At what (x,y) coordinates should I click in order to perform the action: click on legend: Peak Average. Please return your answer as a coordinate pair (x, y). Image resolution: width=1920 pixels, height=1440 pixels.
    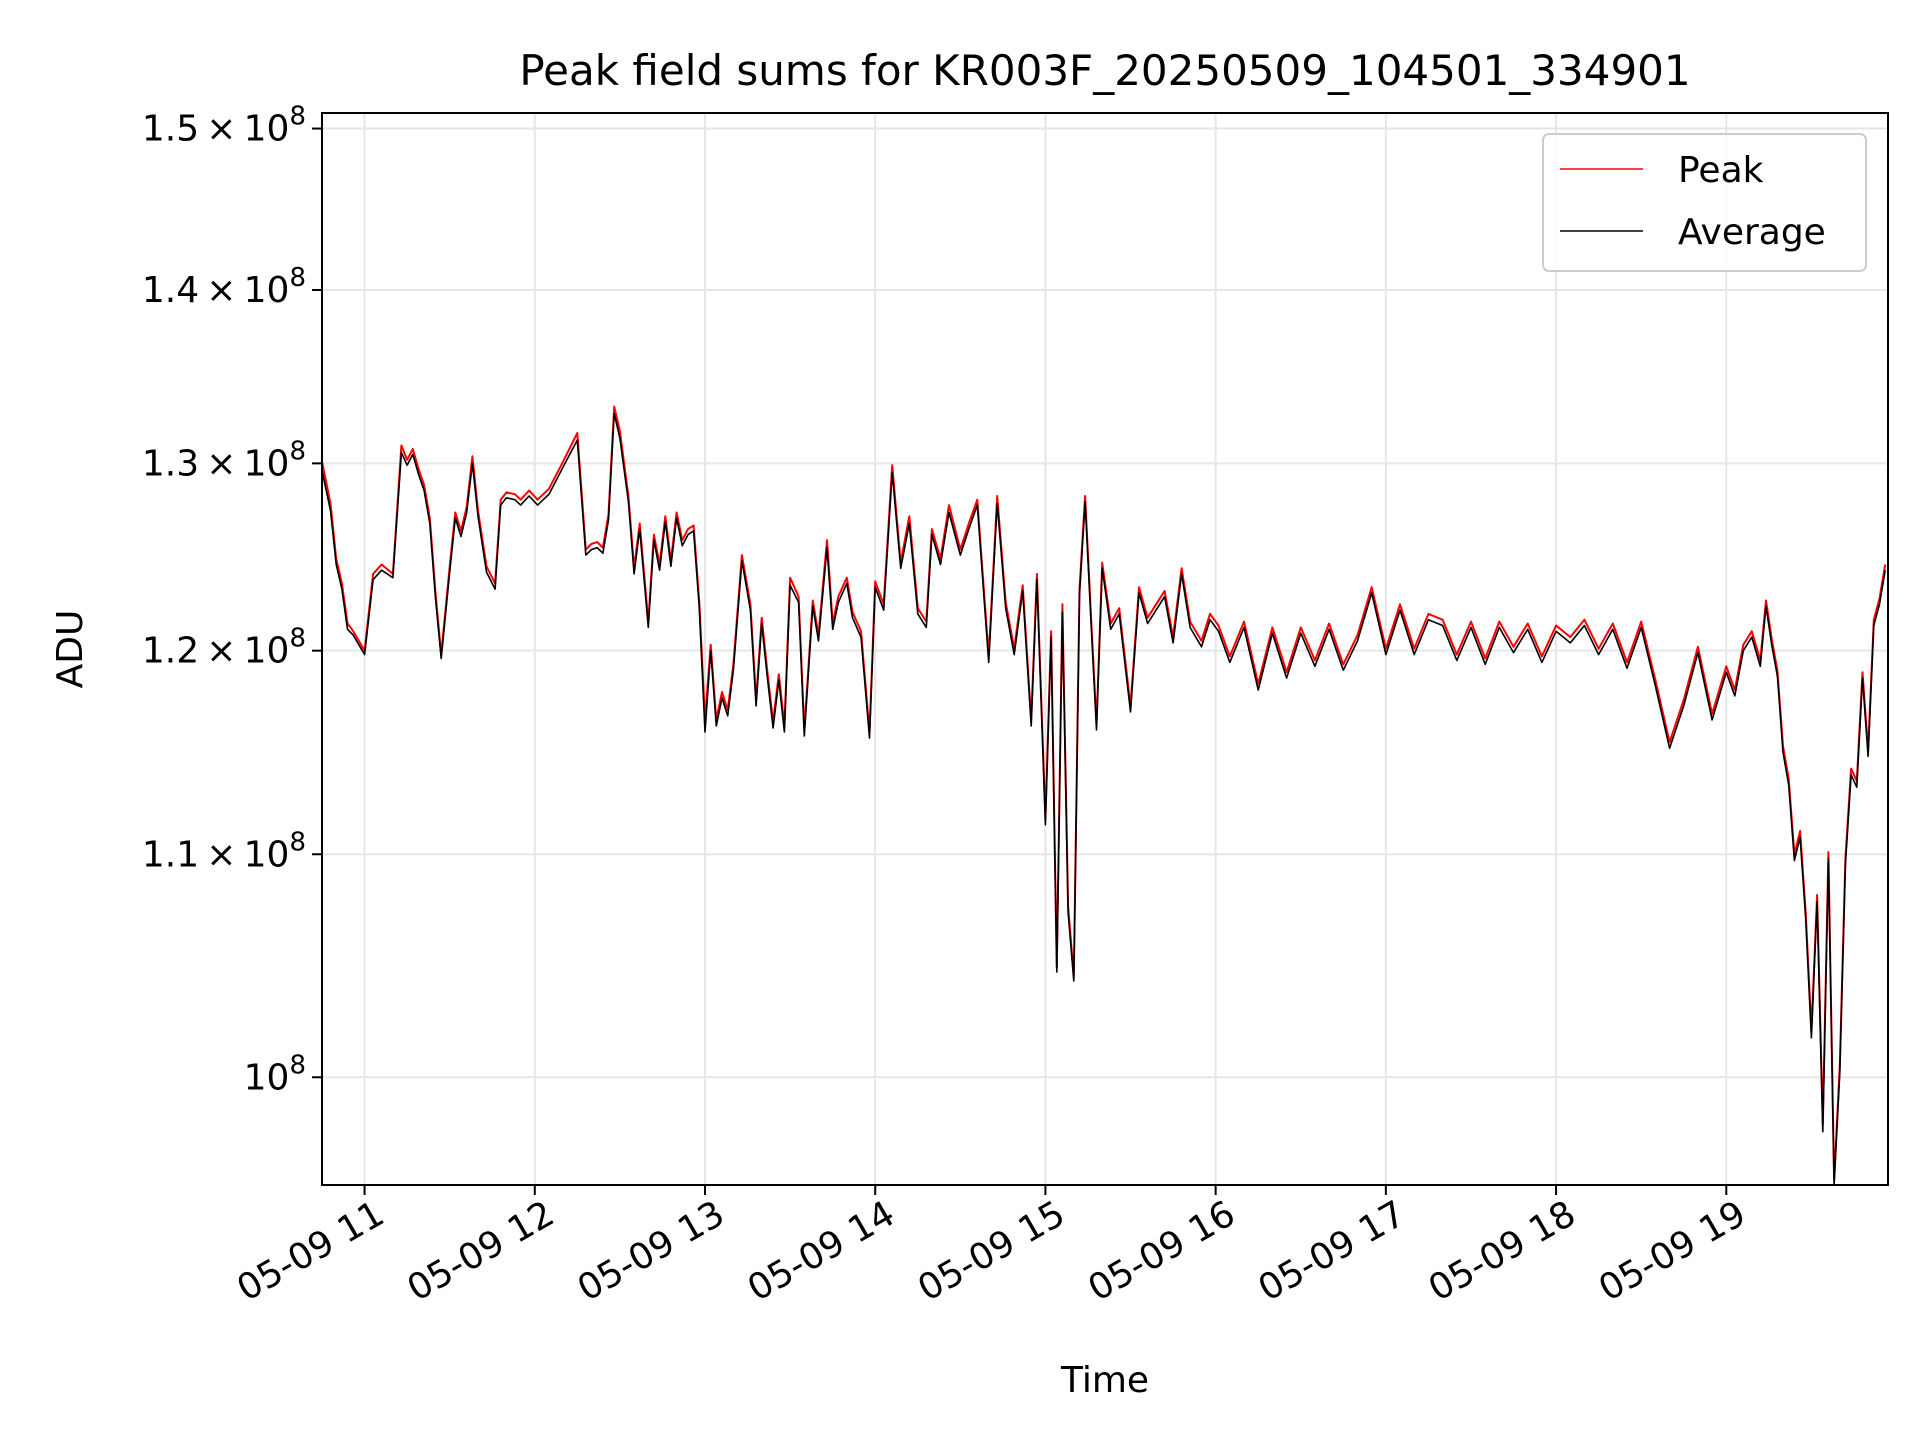
    Looking at the image, I should click on (1704, 202).